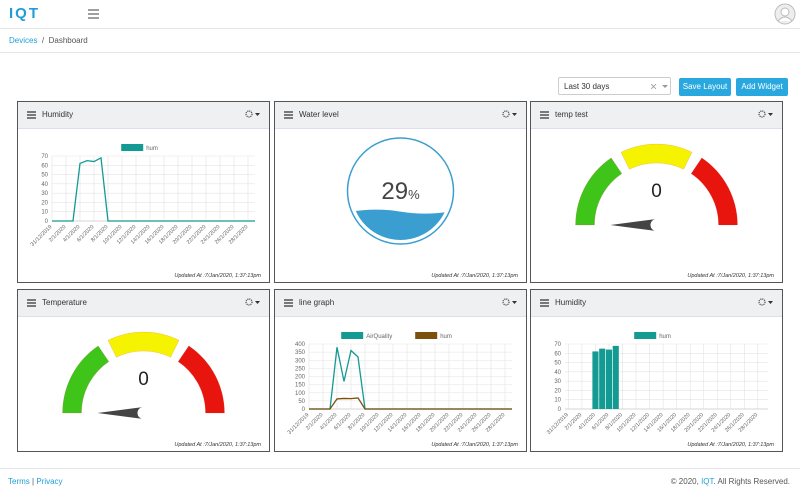 Image resolution: width=800 pixels, height=494 pixels. Describe the element at coordinates (19, 481) in the screenshot. I see `terms-link: Terms` at that location.